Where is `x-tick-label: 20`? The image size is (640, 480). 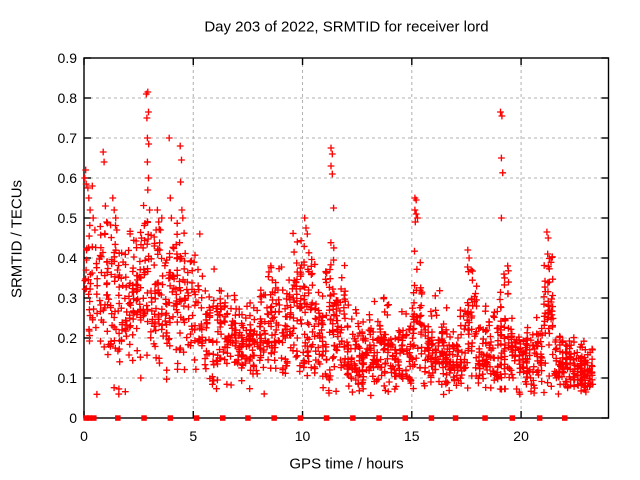
x-tick-label: 20 is located at coordinates (521, 436).